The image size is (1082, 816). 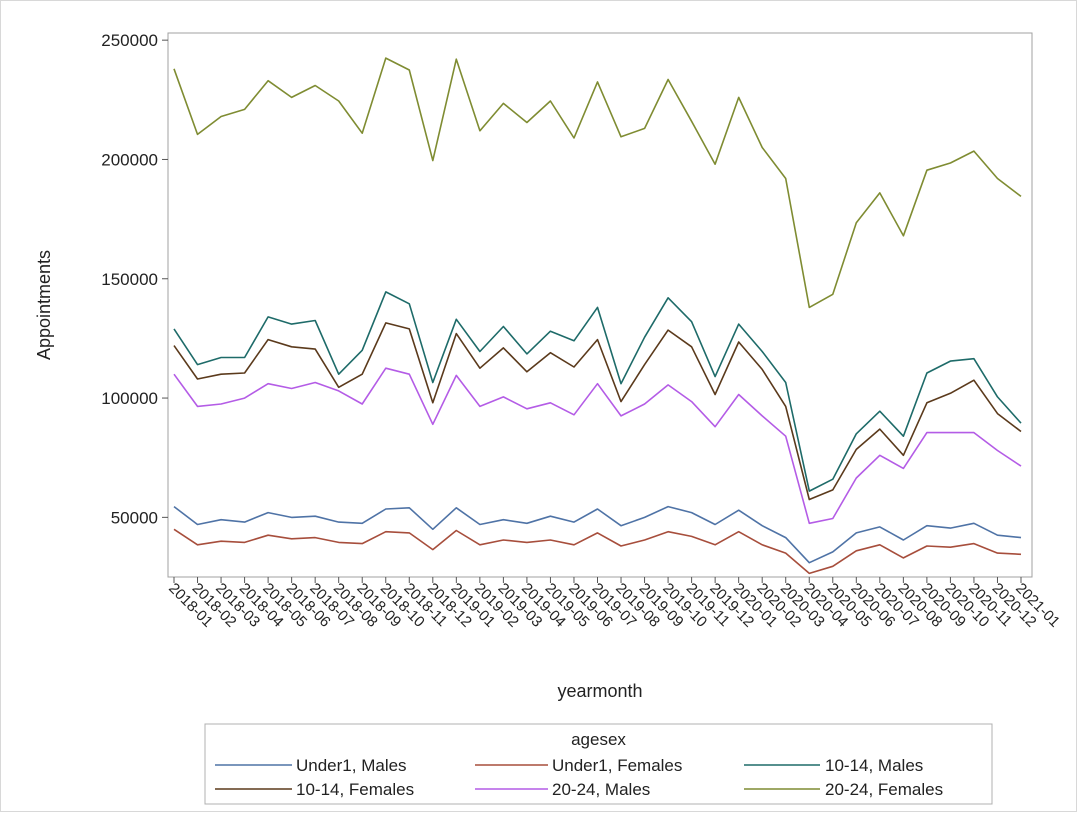 What do you see at coordinates (874, 765) in the screenshot?
I see `legend-label: 10-14, Males` at bounding box center [874, 765].